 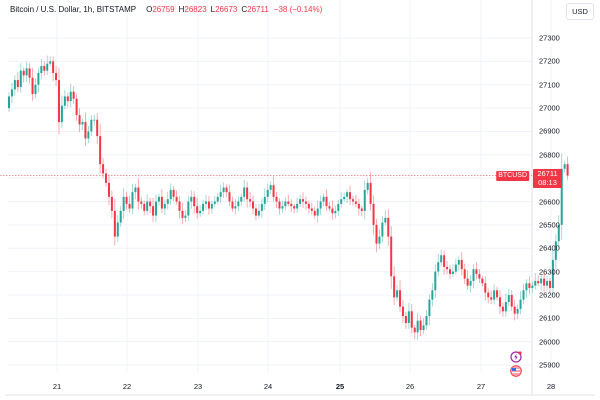 What do you see at coordinates (549, 131) in the screenshot?
I see `price-tick-label: 26900` at bounding box center [549, 131].